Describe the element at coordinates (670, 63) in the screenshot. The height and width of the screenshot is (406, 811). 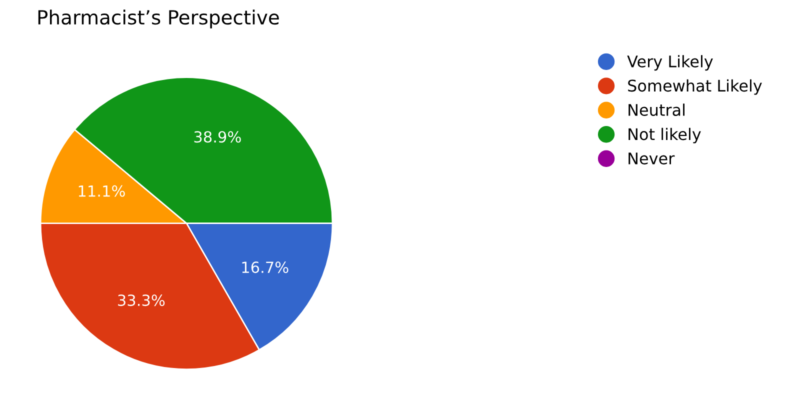
I see `legend-label: Very Likely` at that location.